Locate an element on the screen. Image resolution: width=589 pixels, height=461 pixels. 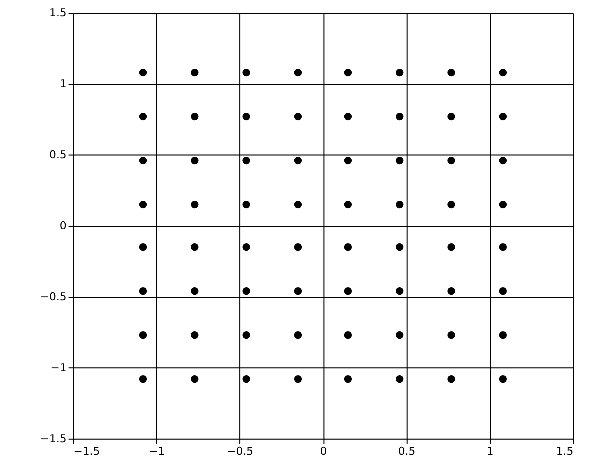
x-tick-label: 1 is located at coordinates (490, 451).